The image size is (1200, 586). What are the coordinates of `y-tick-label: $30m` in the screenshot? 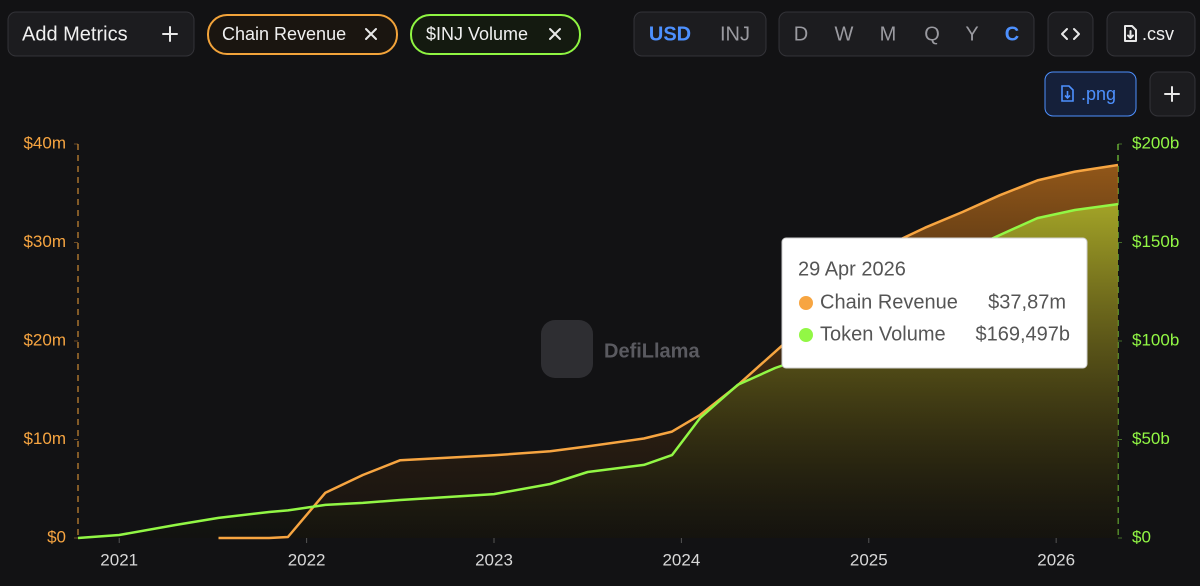 It's located at (44, 241).